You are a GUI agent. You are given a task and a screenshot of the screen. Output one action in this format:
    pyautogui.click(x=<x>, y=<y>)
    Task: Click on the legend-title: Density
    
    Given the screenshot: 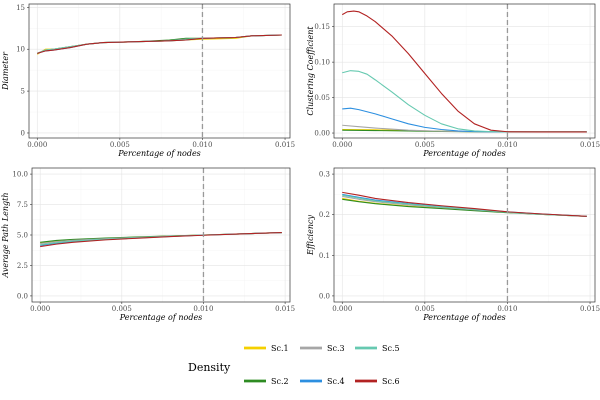 What is the action you would take?
    pyautogui.click(x=209, y=367)
    